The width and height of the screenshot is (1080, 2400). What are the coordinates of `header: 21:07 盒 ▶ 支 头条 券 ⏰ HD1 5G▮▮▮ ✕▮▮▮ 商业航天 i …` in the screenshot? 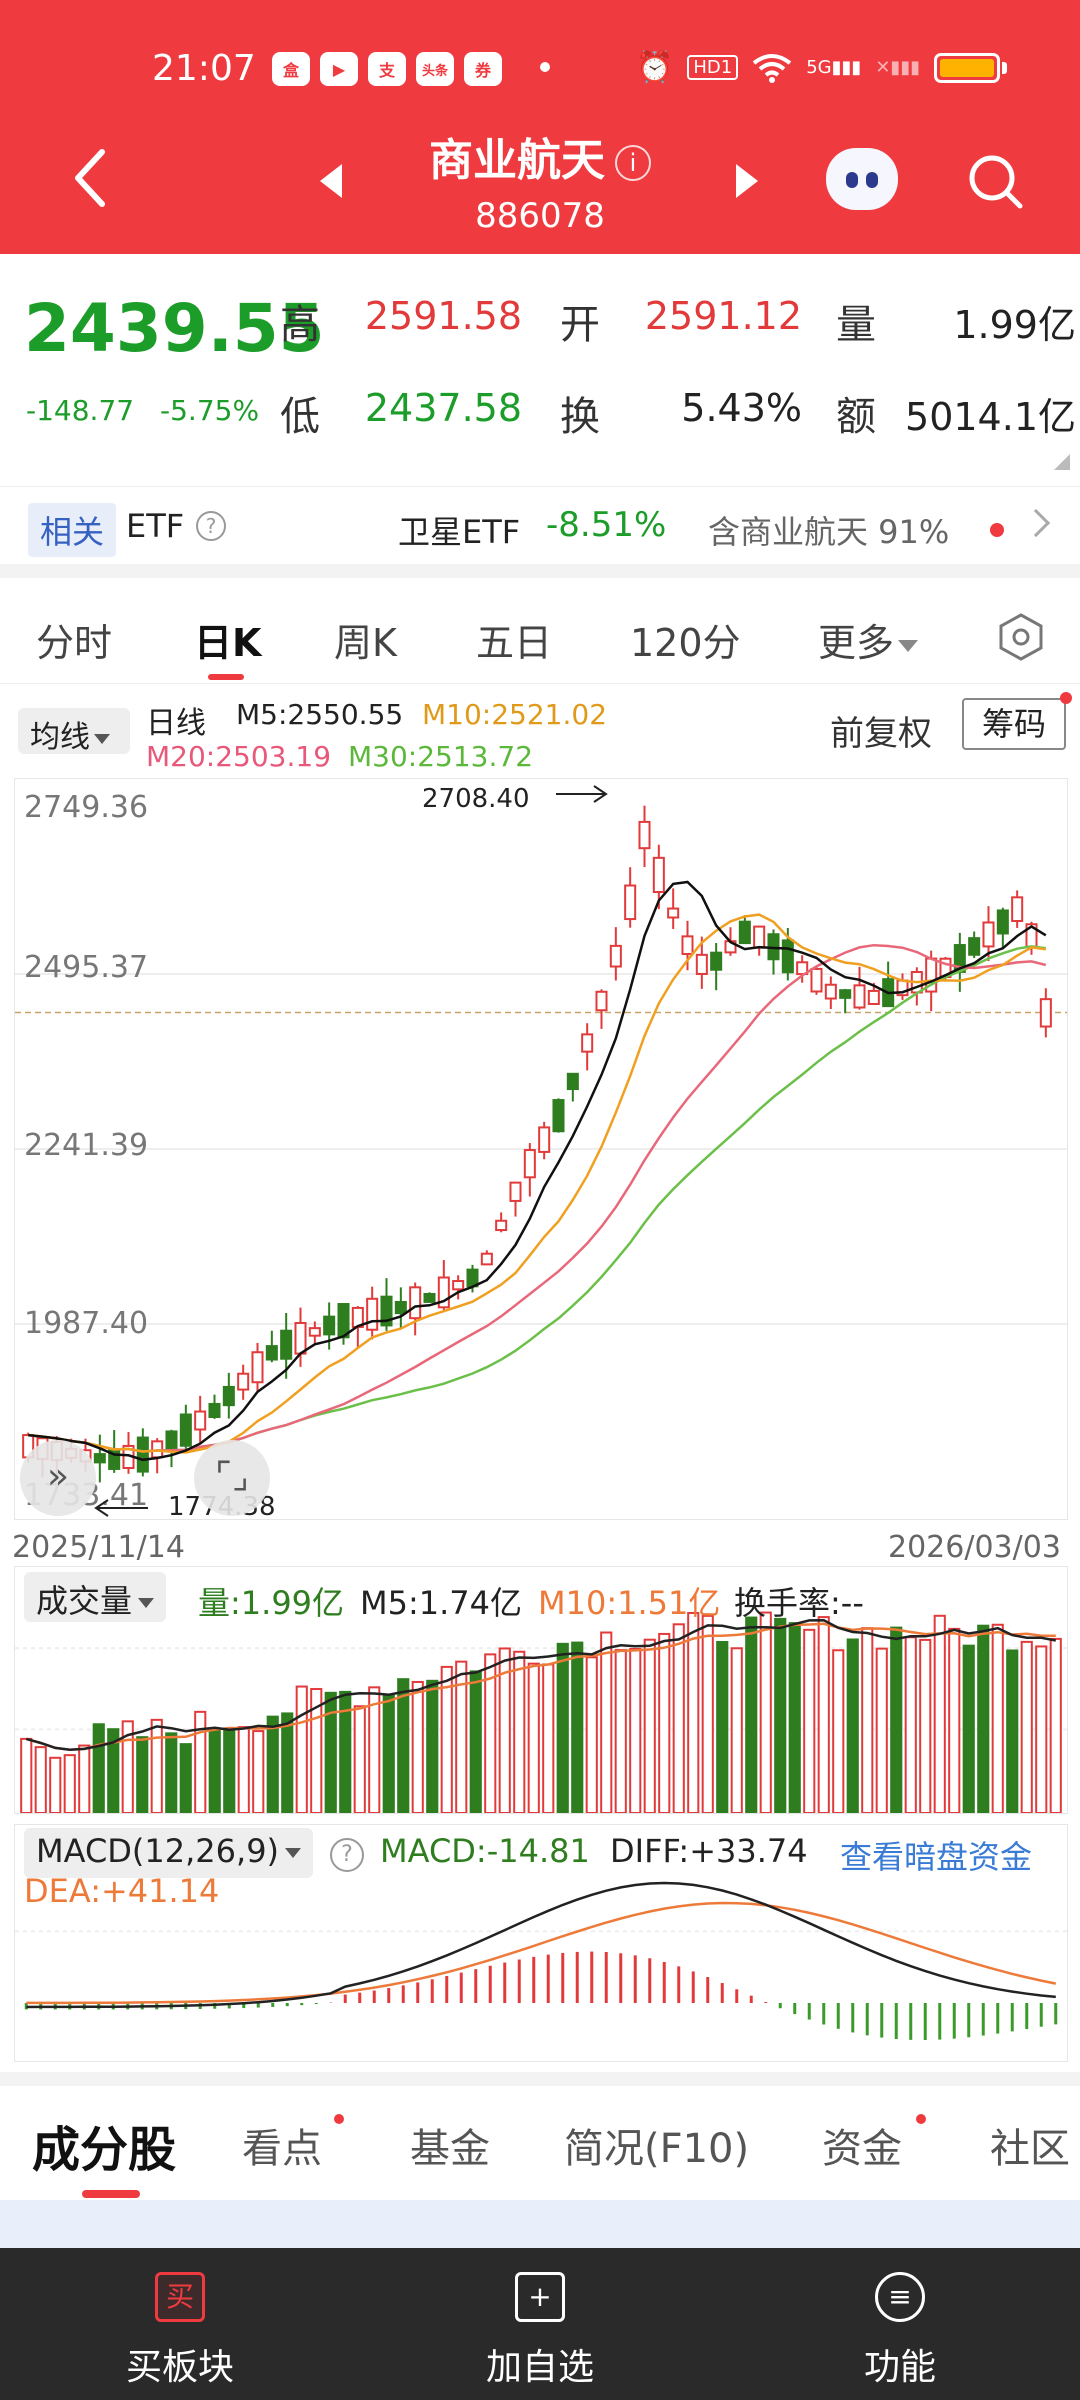 It's located at (540, 127).